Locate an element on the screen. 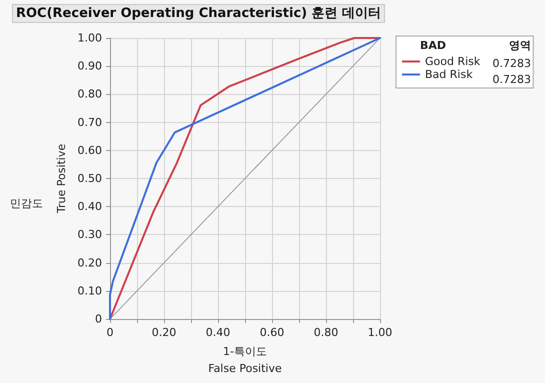  y-tick-label: 0 is located at coordinates (98, 319).